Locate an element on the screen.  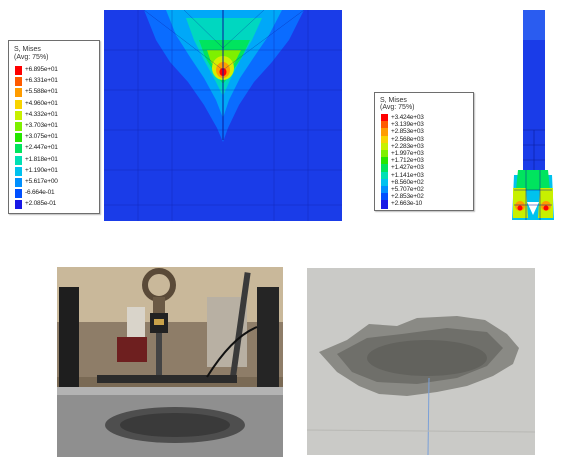
legend-label: +2.283e+03 is located at coordinates (407, 146).